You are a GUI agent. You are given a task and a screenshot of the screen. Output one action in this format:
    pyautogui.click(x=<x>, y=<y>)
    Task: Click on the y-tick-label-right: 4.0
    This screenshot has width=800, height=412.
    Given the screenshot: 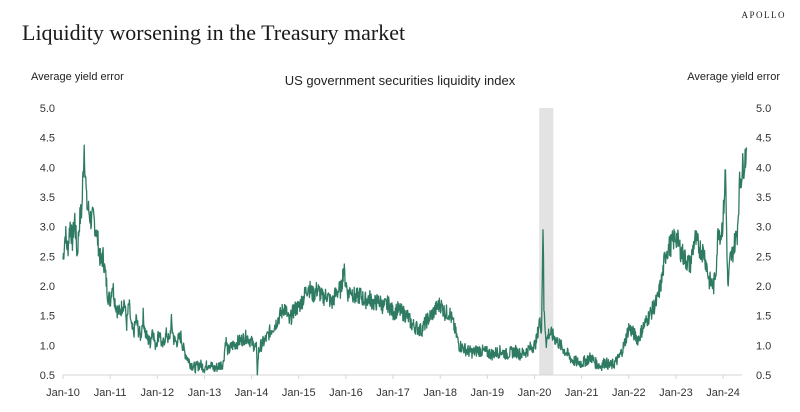 What is the action you would take?
    pyautogui.click(x=763, y=168)
    